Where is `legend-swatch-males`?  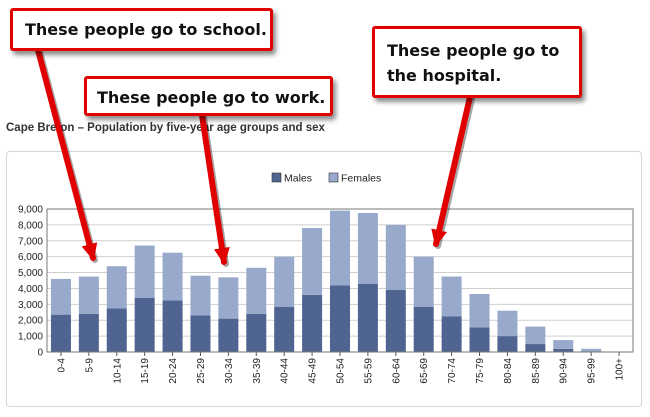
legend-swatch-males is located at coordinates (276, 177).